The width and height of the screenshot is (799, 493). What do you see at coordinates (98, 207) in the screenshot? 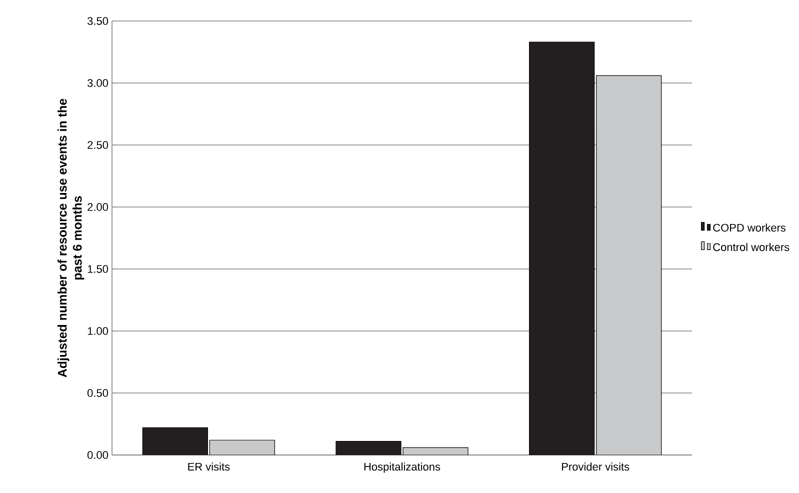
I see `y-tick-label: 2.00` at bounding box center [98, 207].